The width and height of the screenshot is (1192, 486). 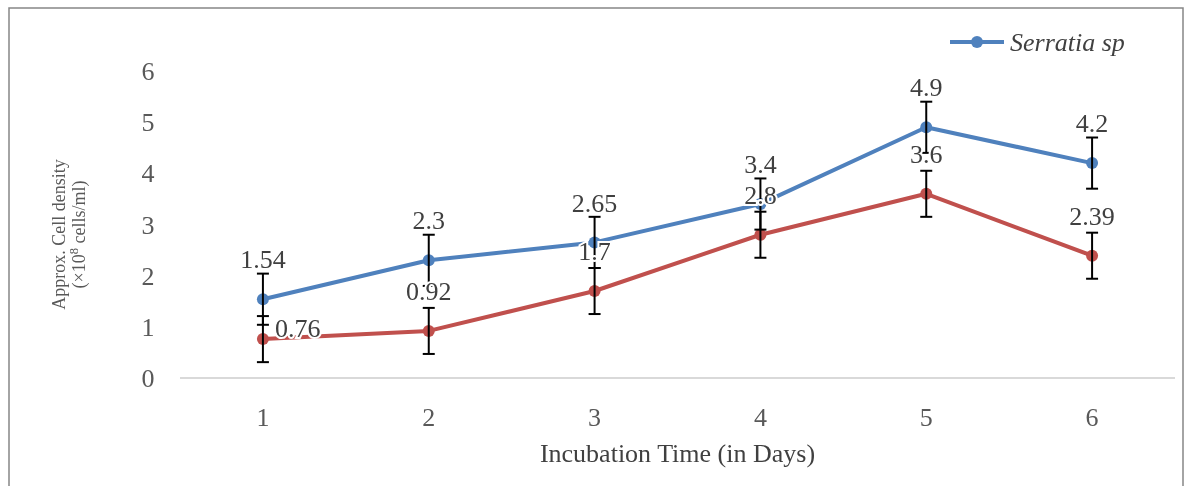 I want to click on x-tick-label: 4, so click(x=760, y=417).